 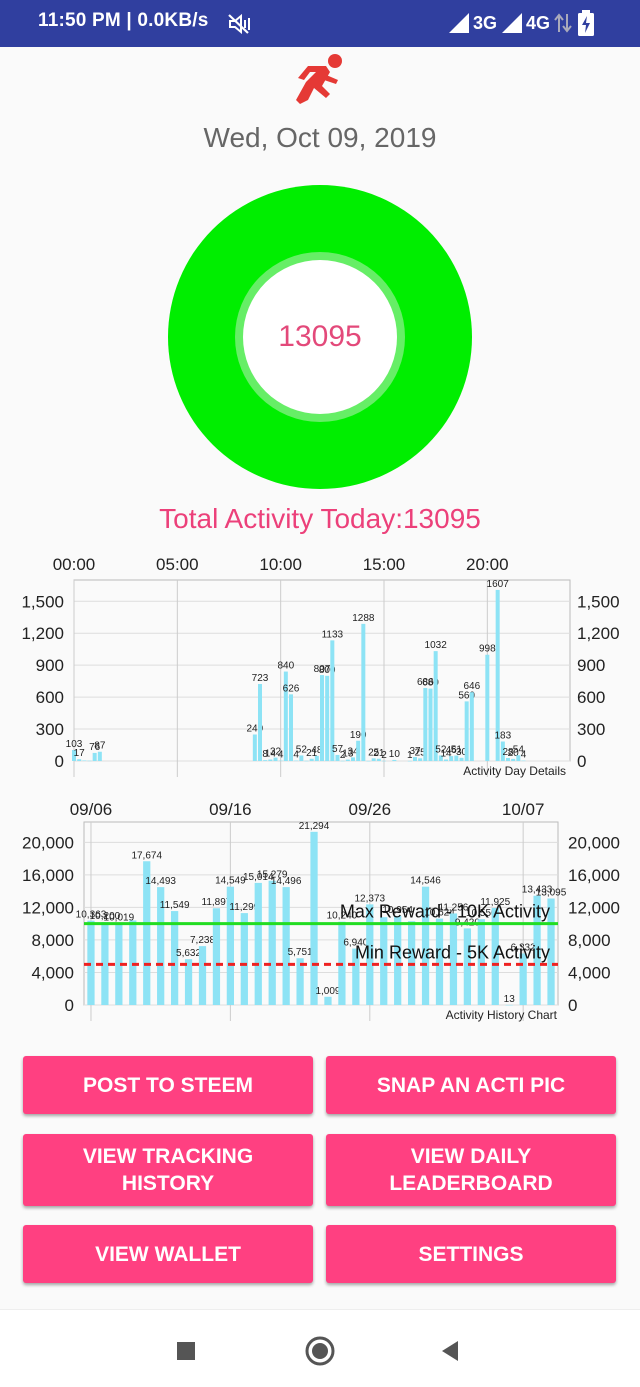 I want to click on day-chart-bar-label: 1288, so click(x=363, y=618).